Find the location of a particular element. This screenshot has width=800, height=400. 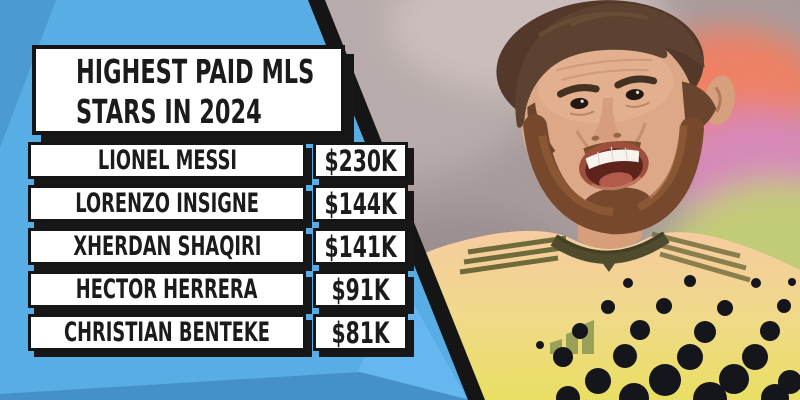

player-name: LORENZO INSIGNE is located at coordinates (167, 203).